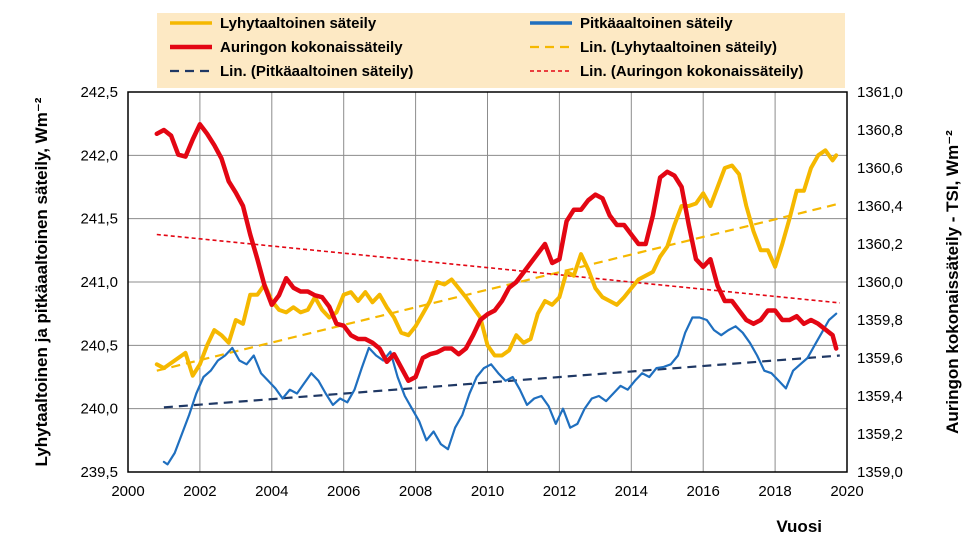 This screenshot has width=980, height=551. I want to click on x-tick-label: 2006, so click(343, 491).